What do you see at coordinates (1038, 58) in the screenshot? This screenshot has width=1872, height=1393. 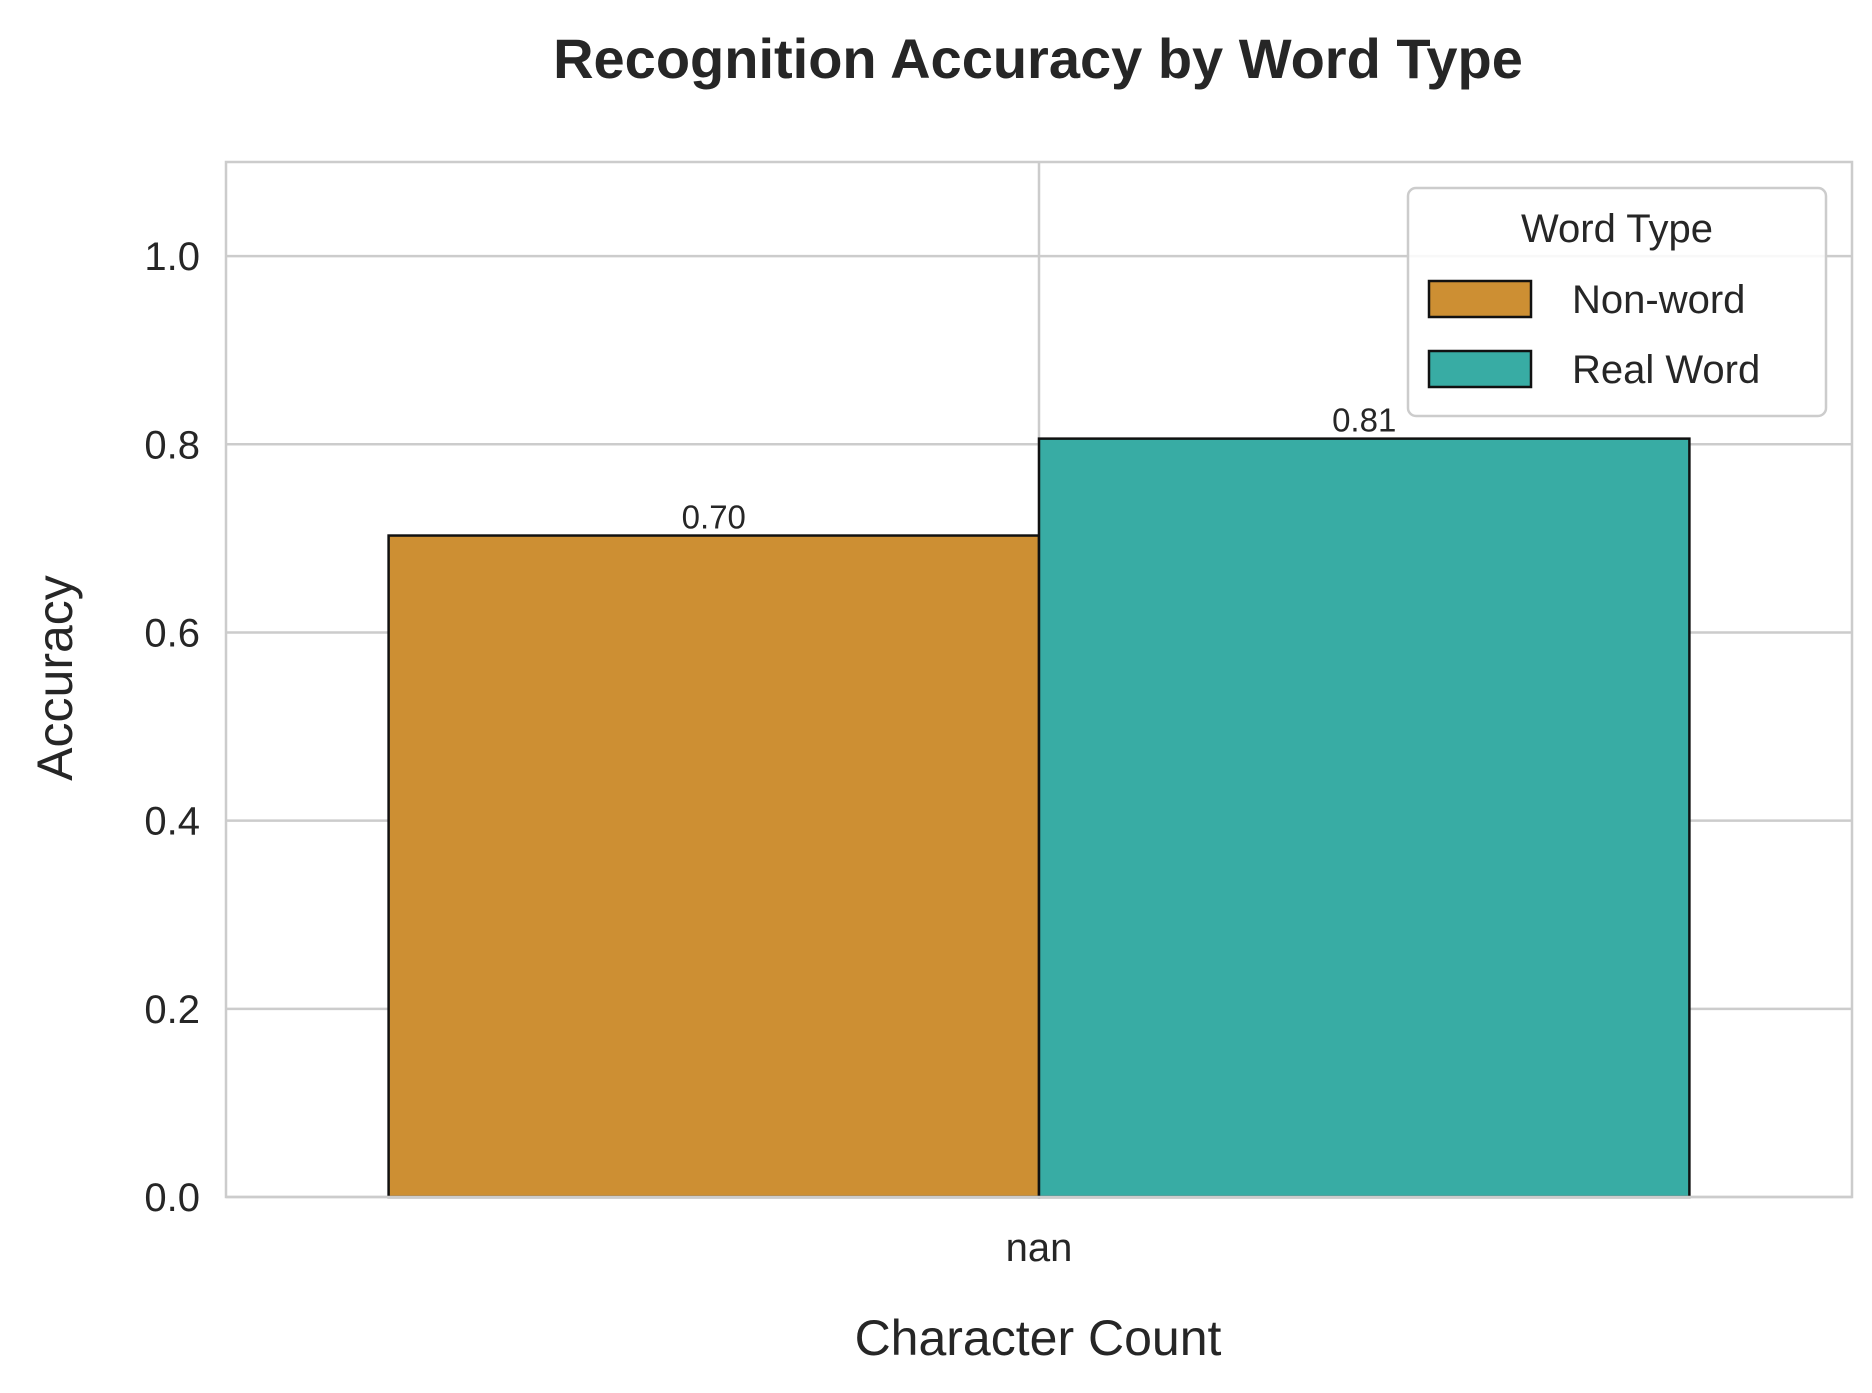 I see `chart-title: Recognition Accuracy by Word Type` at bounding box center [1038, 58].